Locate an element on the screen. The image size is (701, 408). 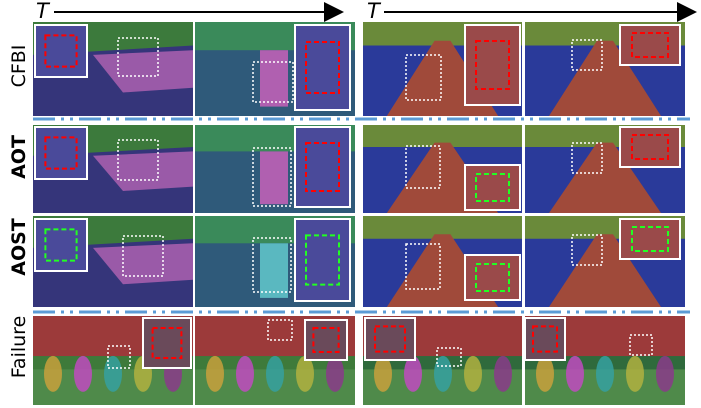
row-label: CFBI is located at coordinates (19, 66).